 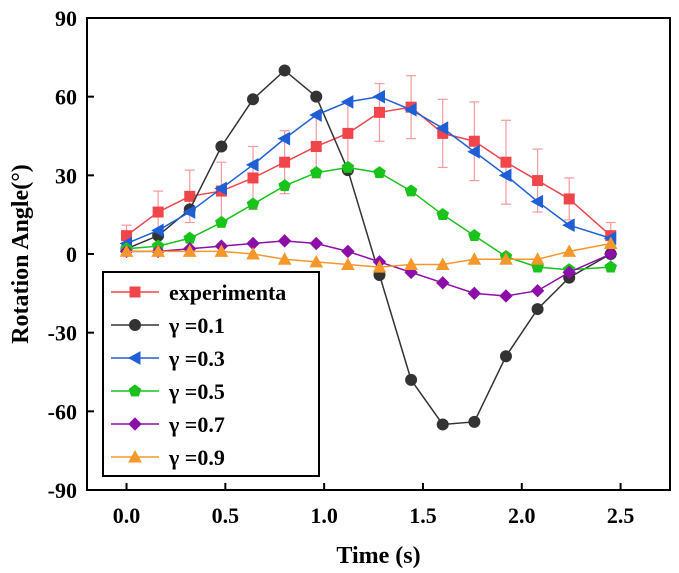 What do you see at coordinates (196, 457) in the screenshot?
I see `legend-label: γ =0.9` at bounding box center [196, 457].